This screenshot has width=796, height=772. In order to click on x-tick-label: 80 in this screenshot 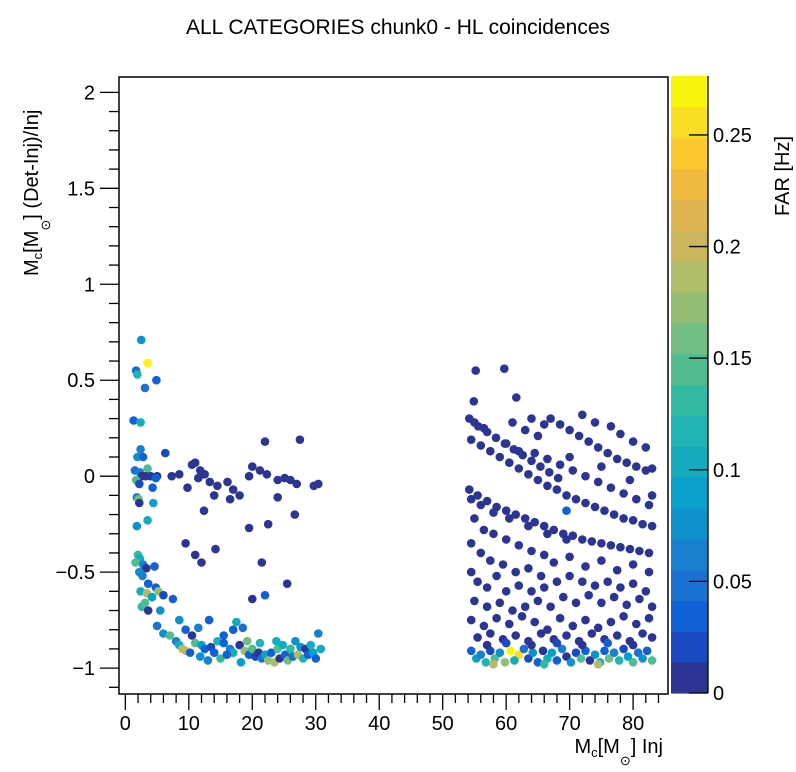, I will do `click(633, 724)`.